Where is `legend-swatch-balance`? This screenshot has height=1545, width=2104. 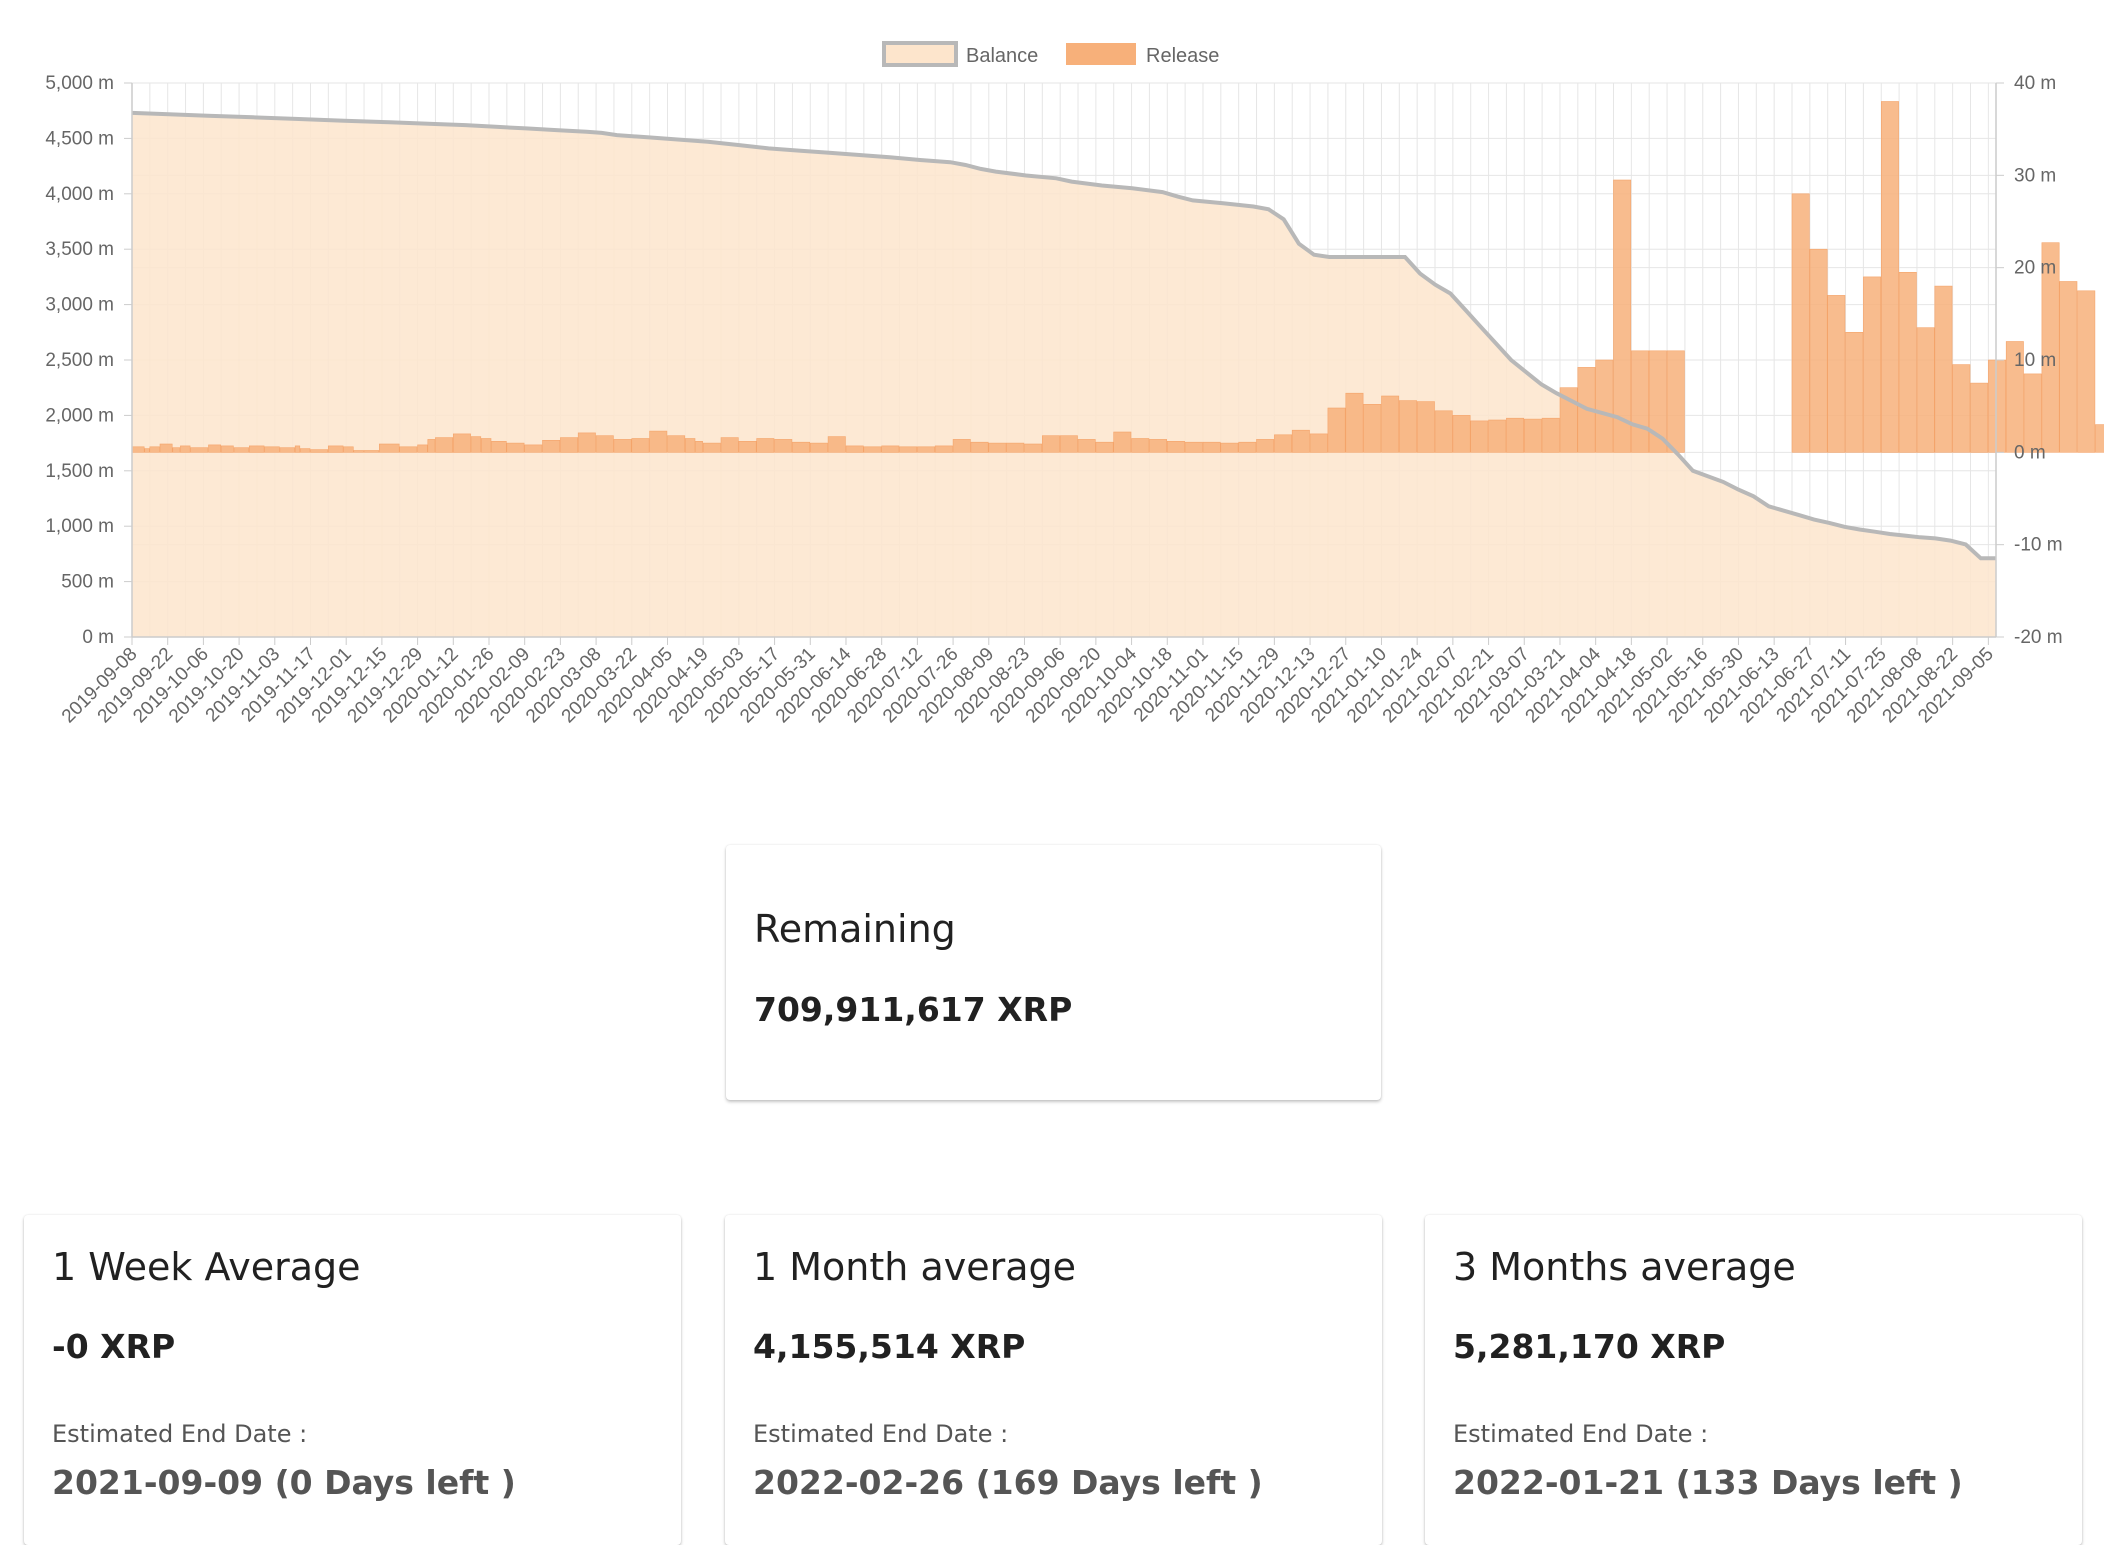
legend-swatch-balance is located at coordinates (920, 54).